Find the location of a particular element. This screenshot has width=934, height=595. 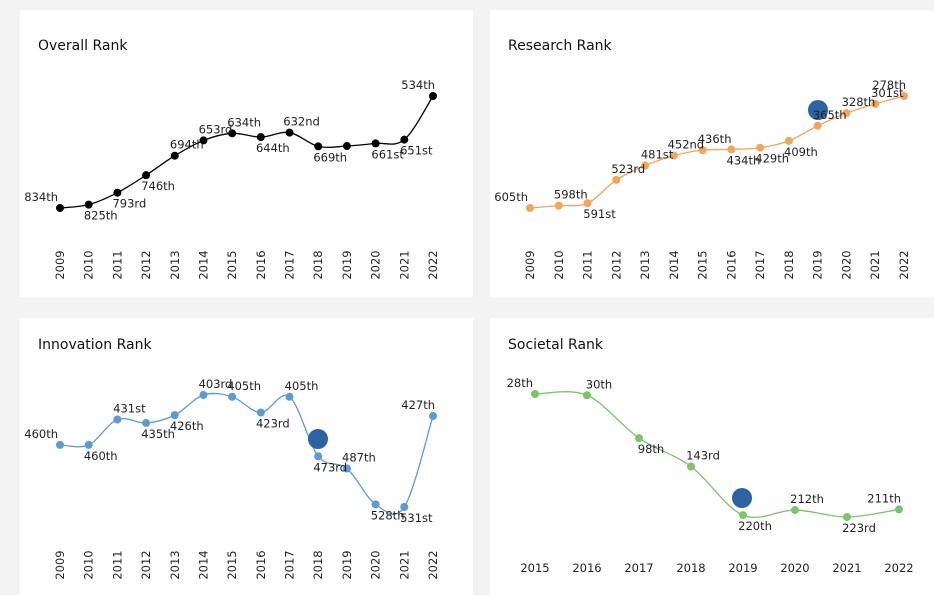

data-label: 669th is located at coordinates (330, 157).